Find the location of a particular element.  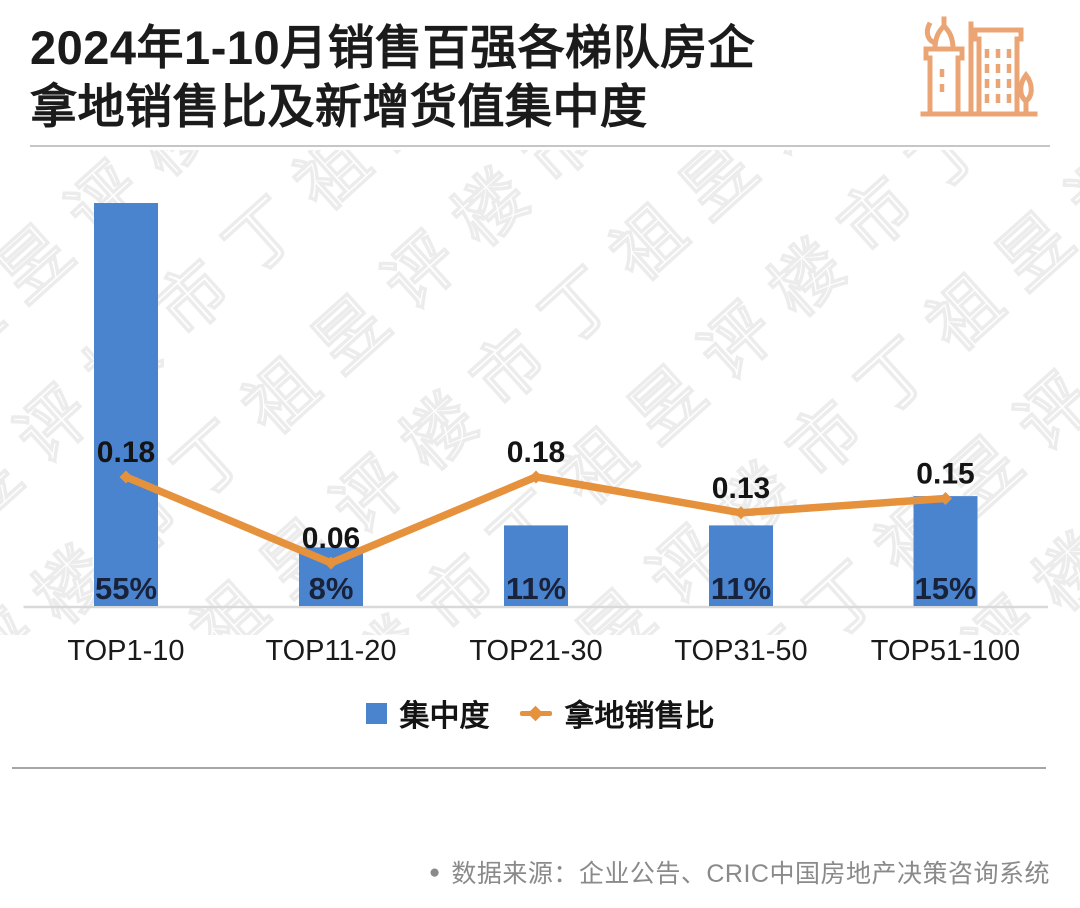

icon-left-tower-cap is located at coordinates (944, 53).